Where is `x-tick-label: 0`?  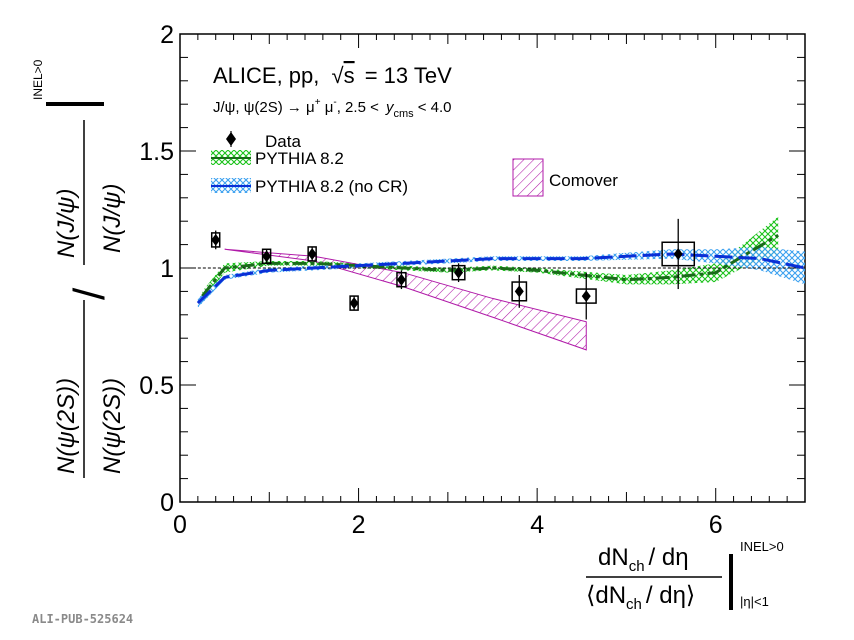 x-tick-label: 0 is located at coordinates (180, 525).